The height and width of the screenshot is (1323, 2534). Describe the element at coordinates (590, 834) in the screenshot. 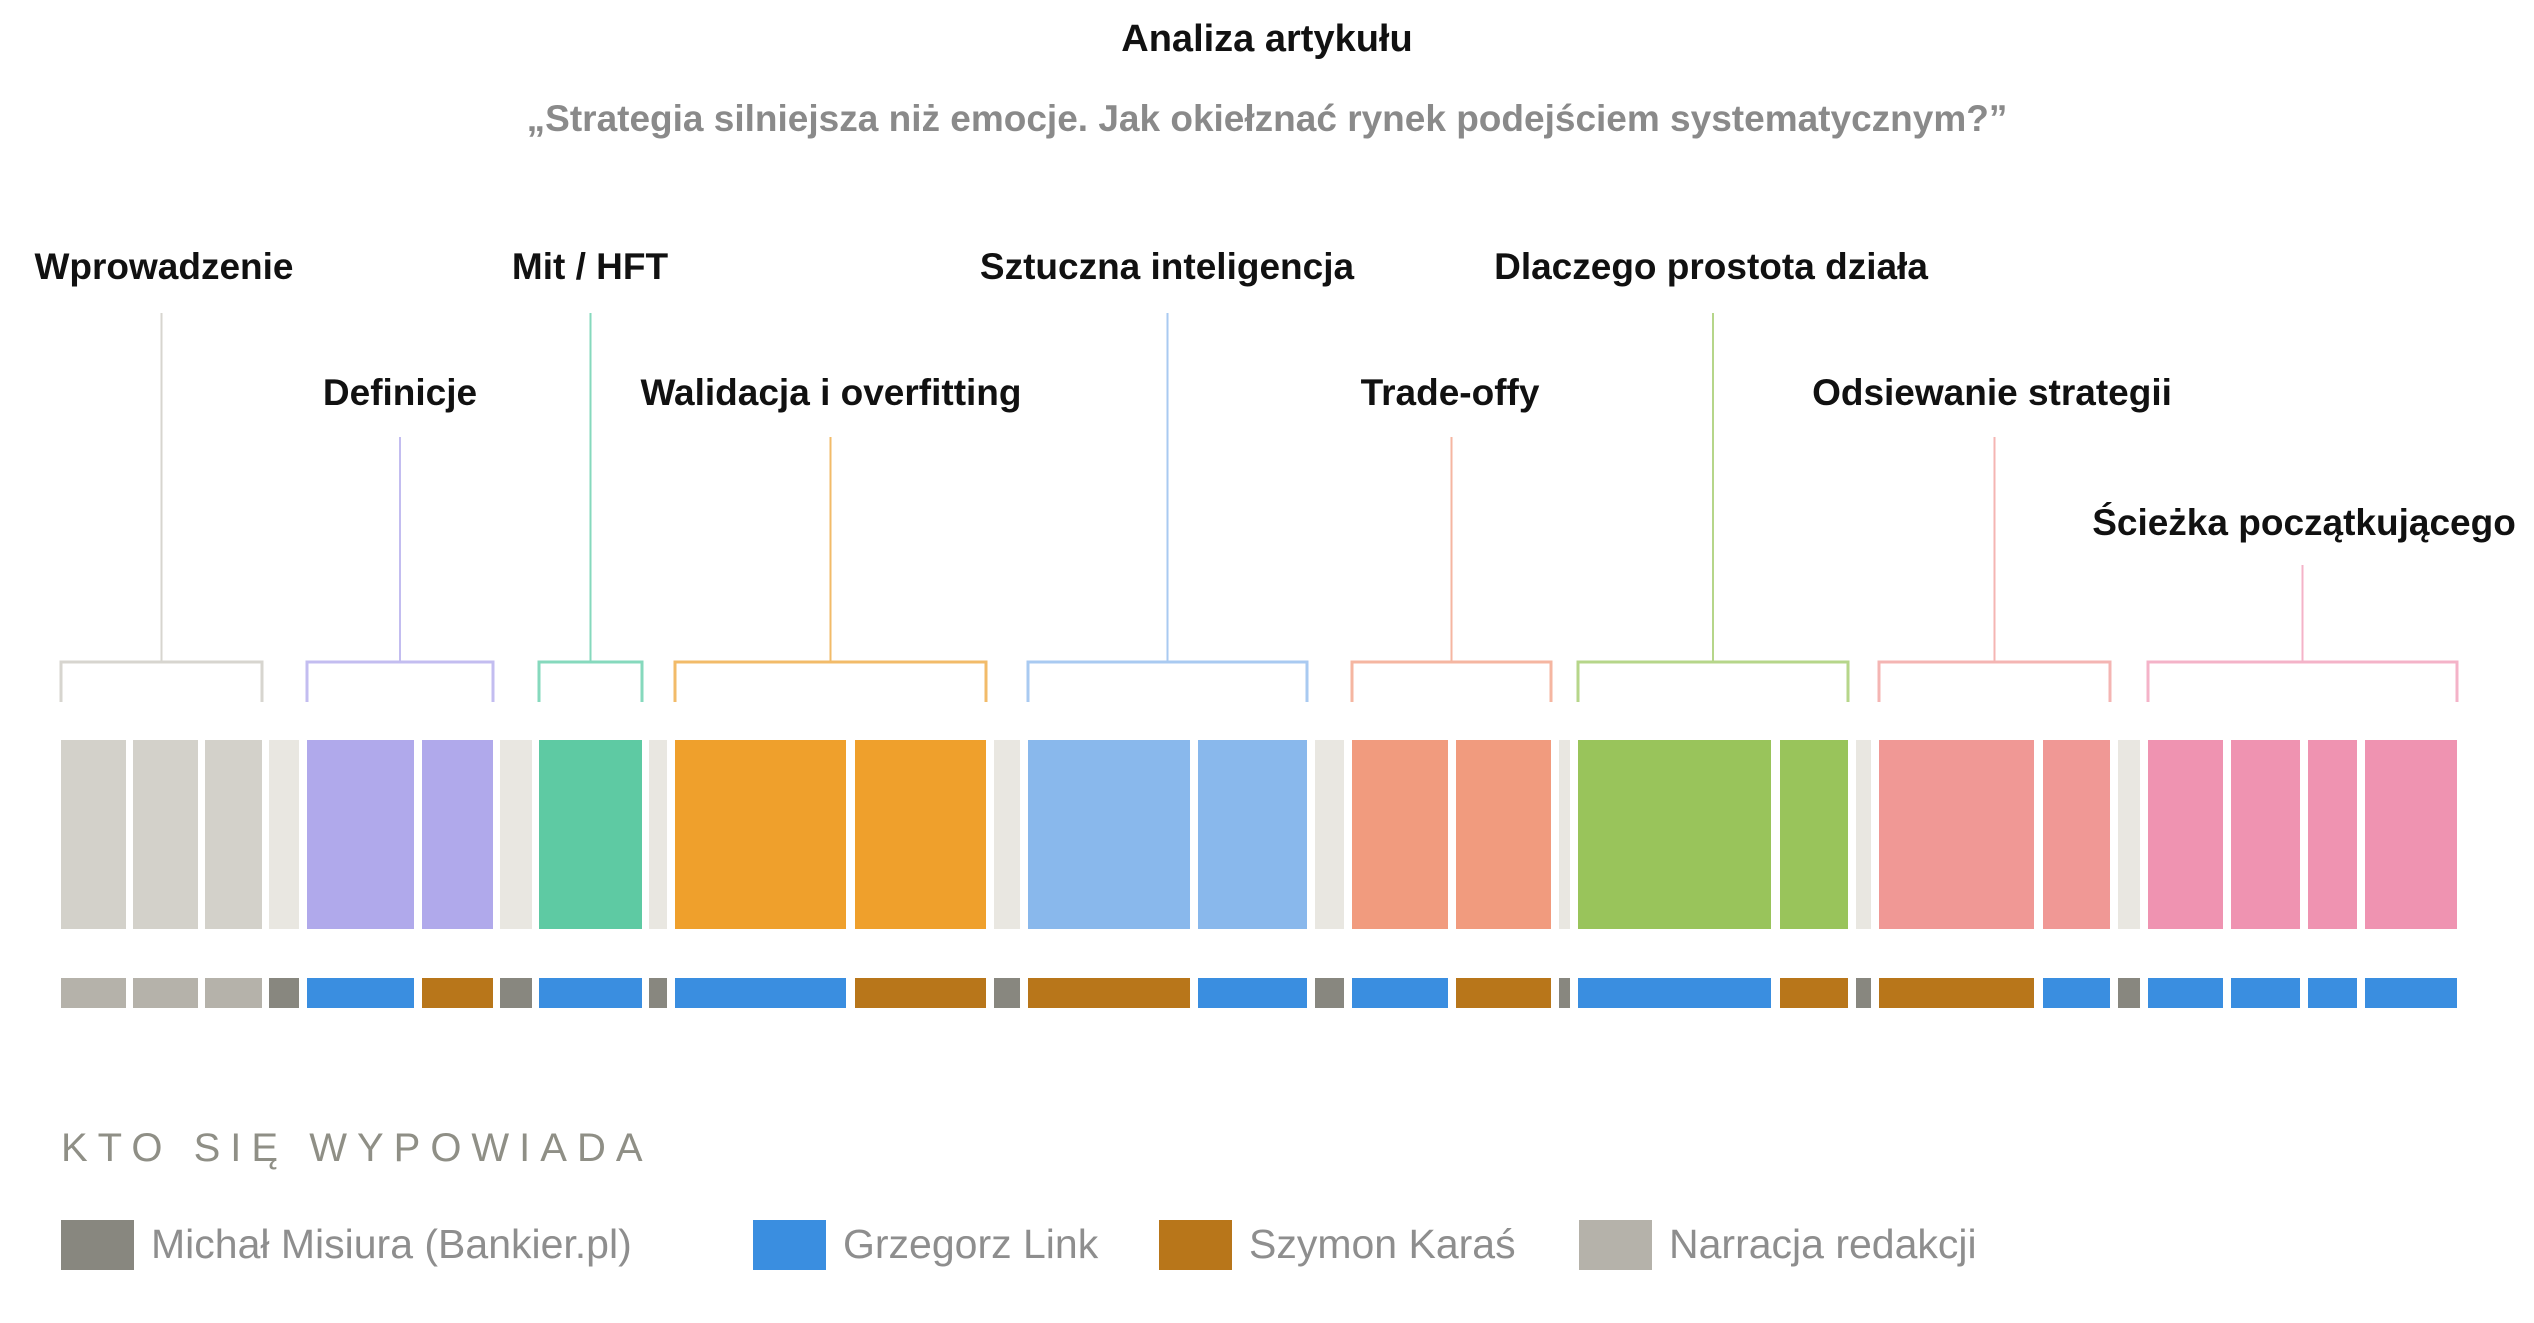

I see `content-block-mit-hft` at that location.